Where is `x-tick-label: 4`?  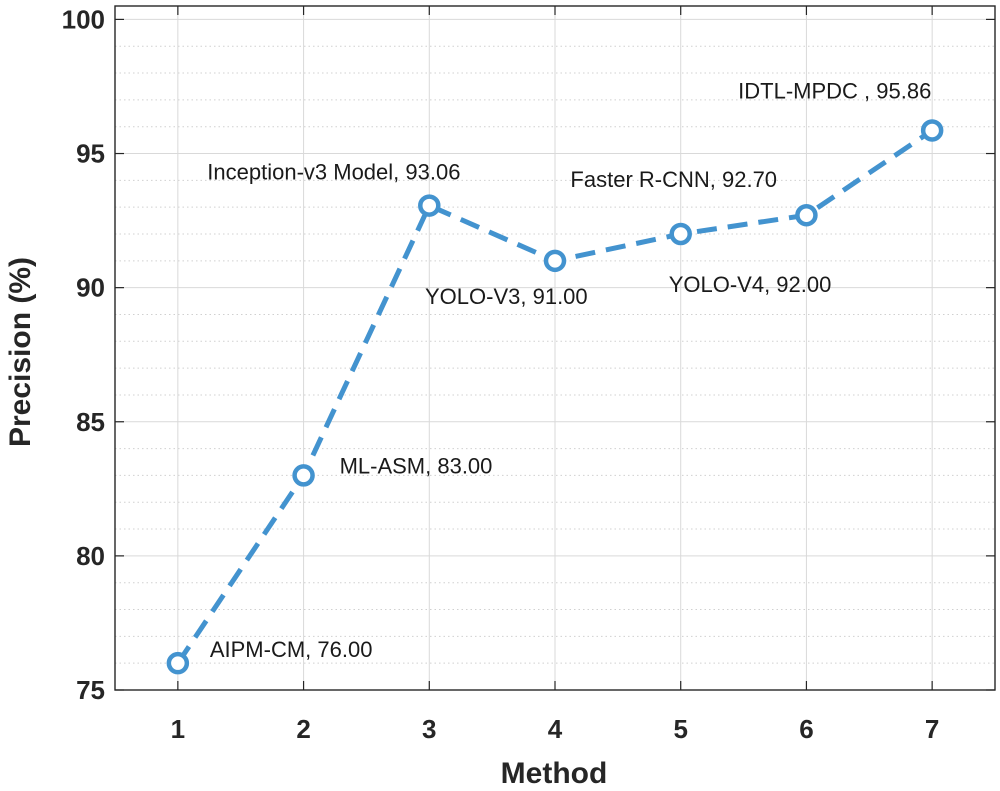 x-tick-label: 4 is located at coordinates (555, 729).